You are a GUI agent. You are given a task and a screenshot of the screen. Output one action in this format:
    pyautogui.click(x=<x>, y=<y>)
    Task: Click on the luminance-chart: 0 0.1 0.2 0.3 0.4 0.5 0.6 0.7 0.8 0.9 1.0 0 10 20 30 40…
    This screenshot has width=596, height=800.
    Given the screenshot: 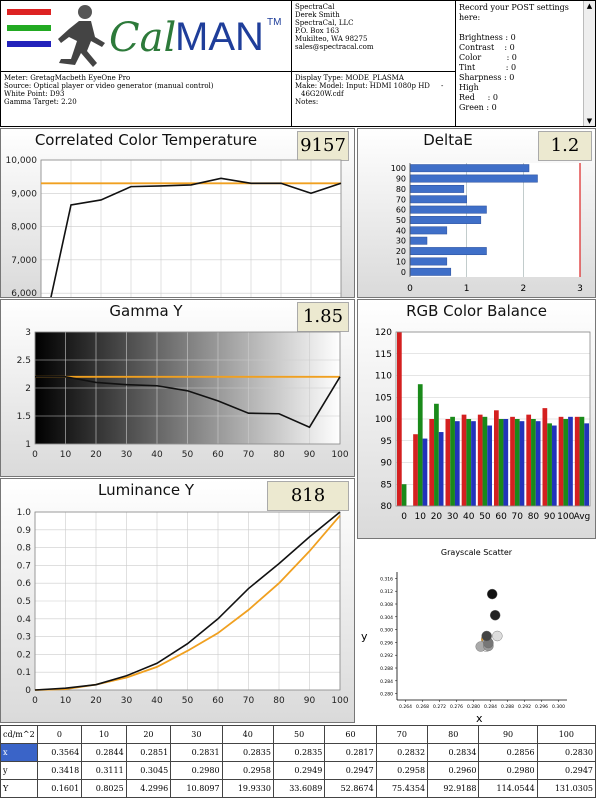 What is the action you would take?
    pyautogui.click(x=183, y=607)
    